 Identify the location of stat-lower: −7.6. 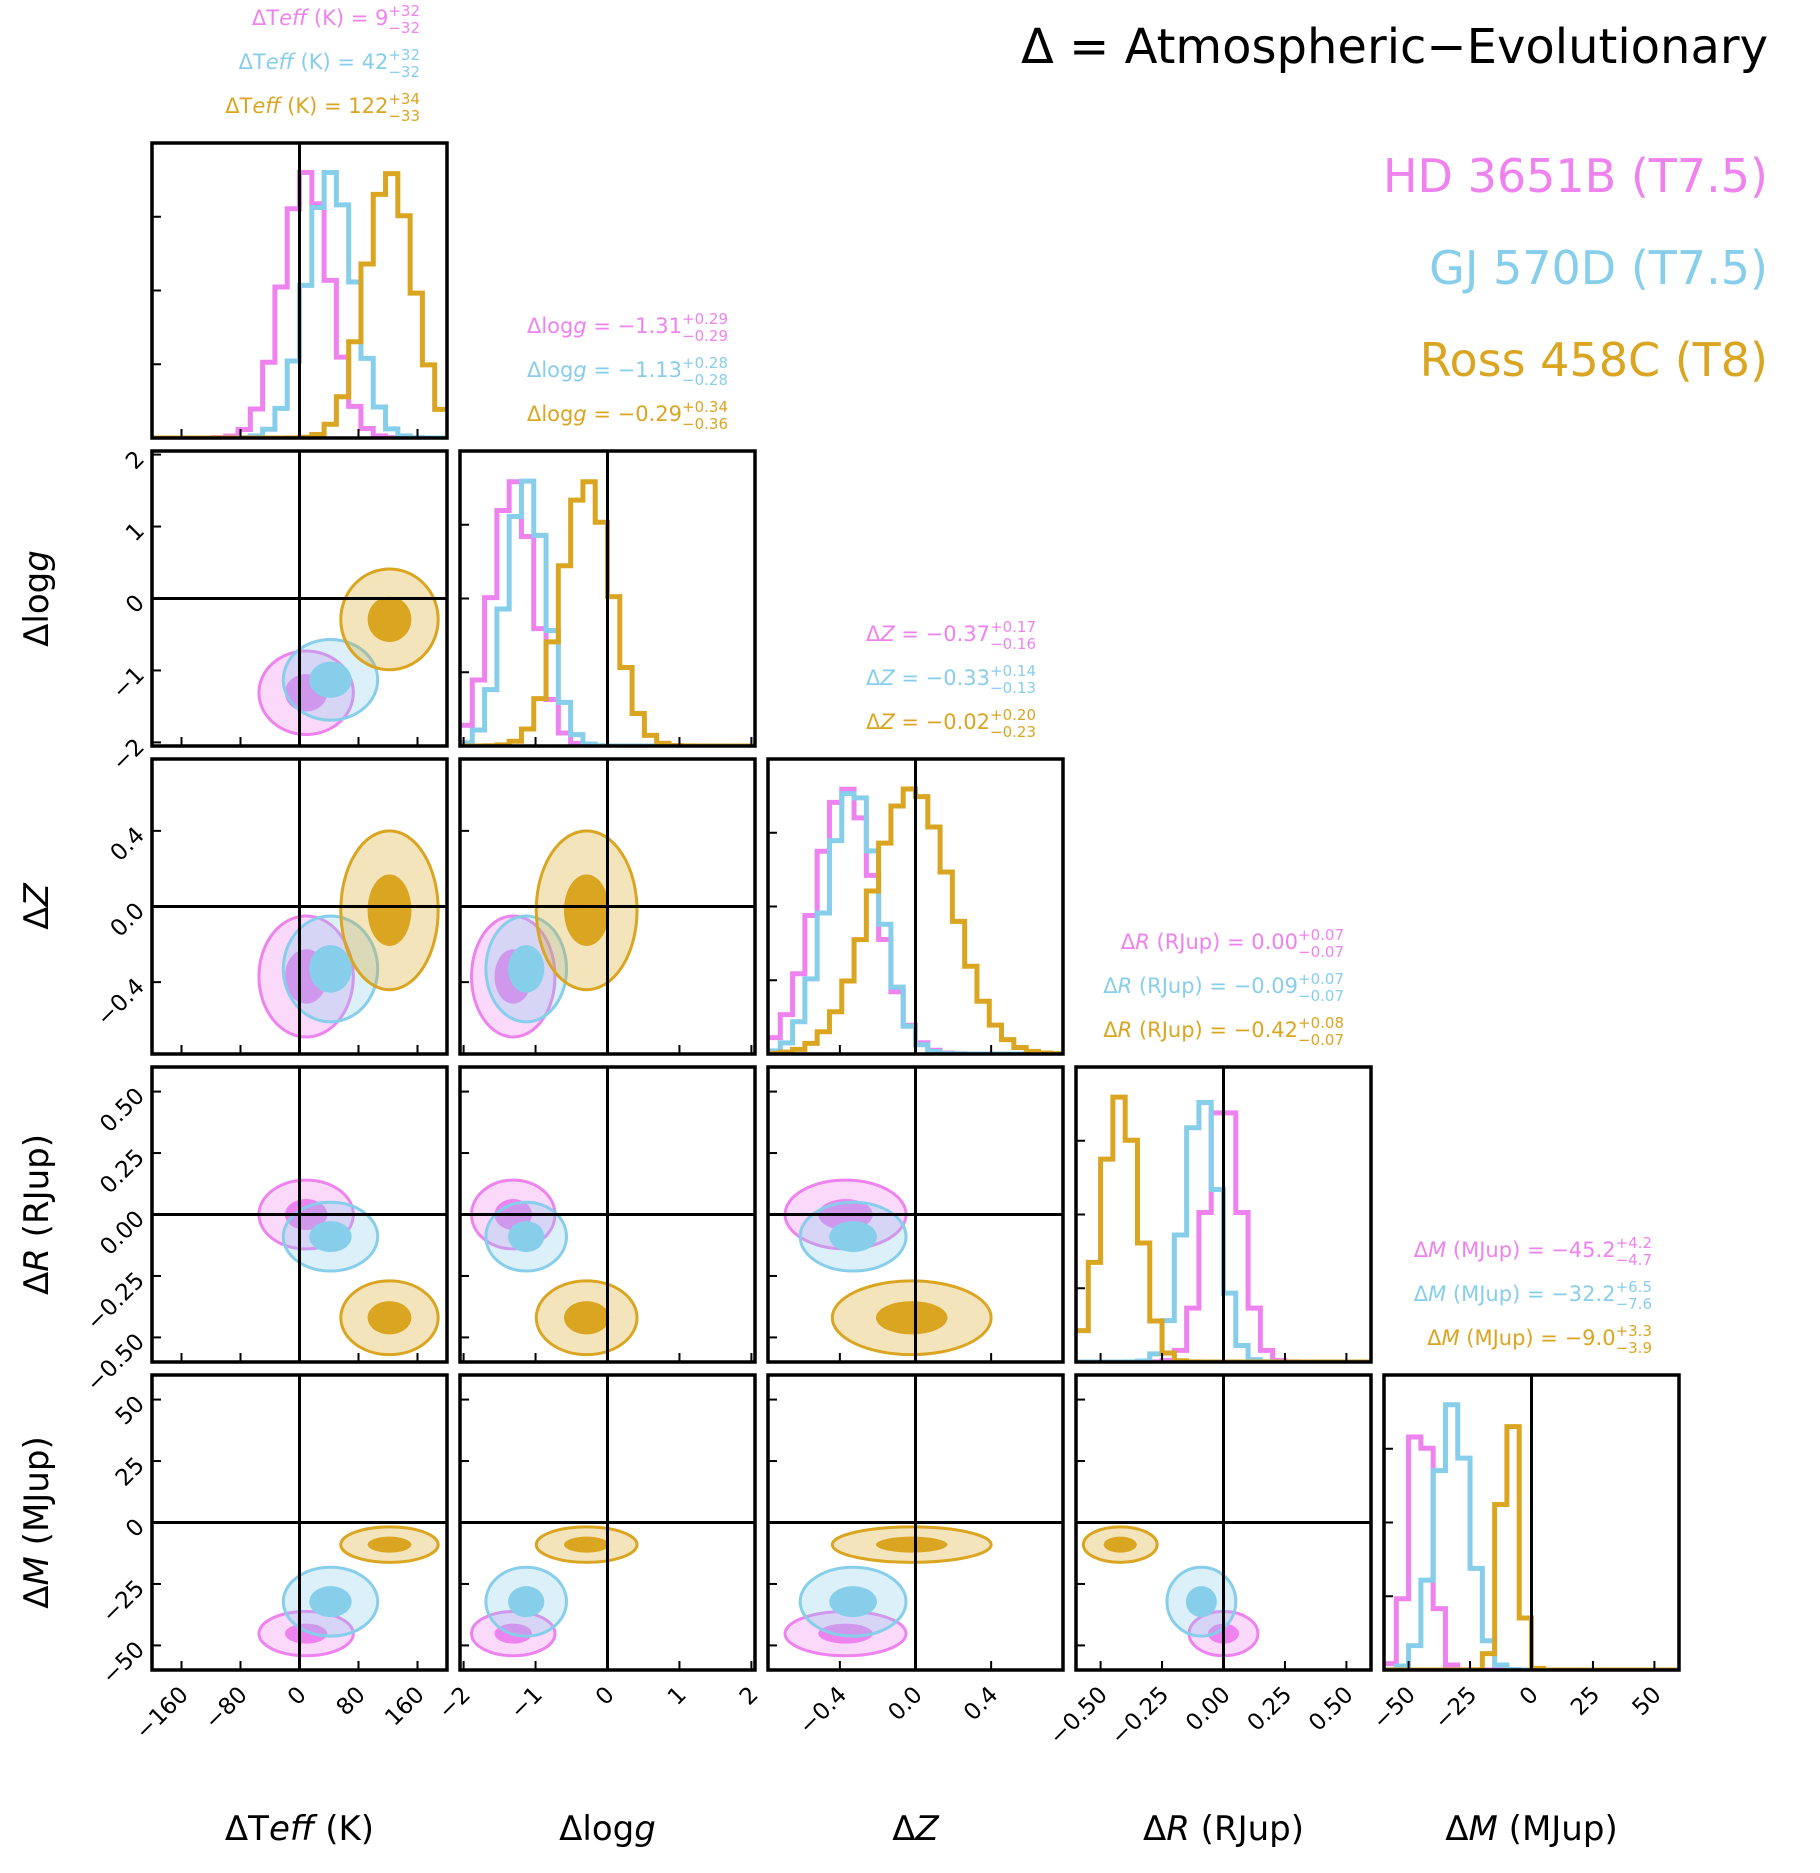
(1634, 1304).